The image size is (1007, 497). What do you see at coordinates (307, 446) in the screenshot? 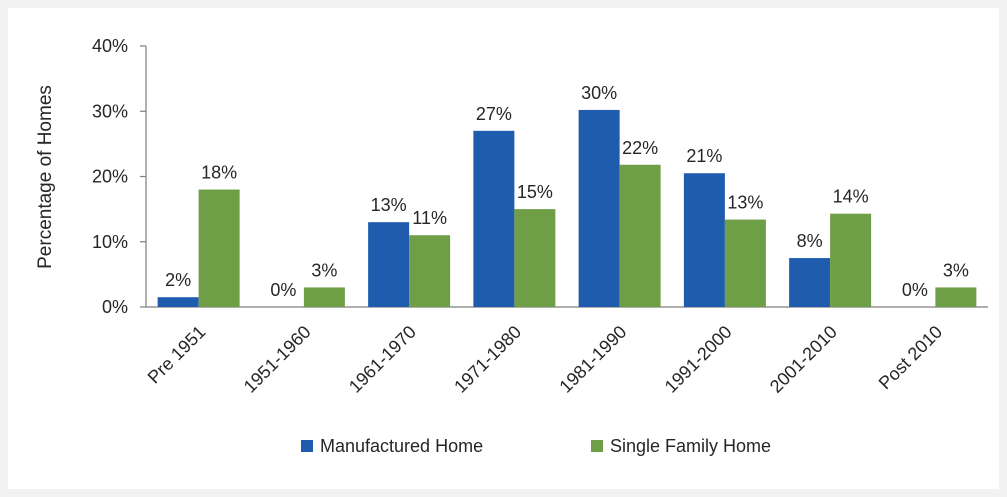
I see `legend-swatch-manufactured-home` at bounding box center [307, 446].